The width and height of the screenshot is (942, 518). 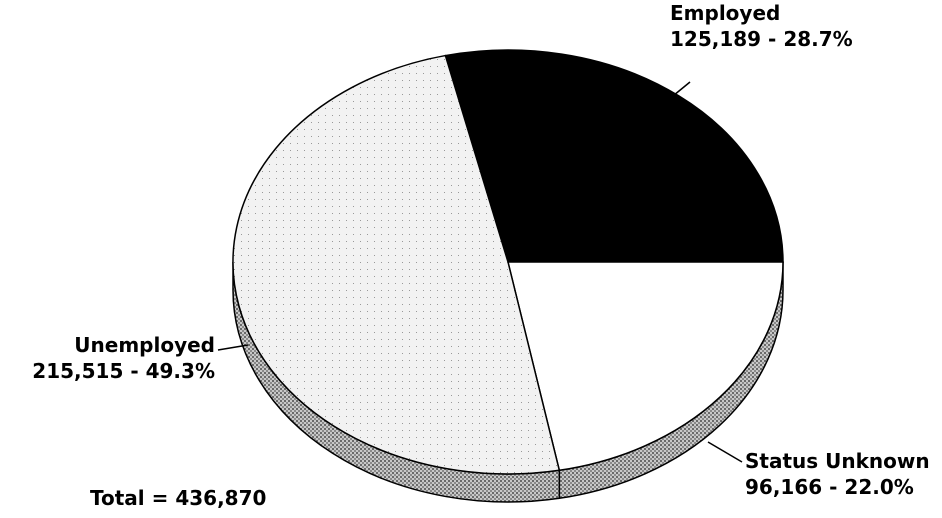 I want to click on slice-label: Employed, so click(x=725, y=13).